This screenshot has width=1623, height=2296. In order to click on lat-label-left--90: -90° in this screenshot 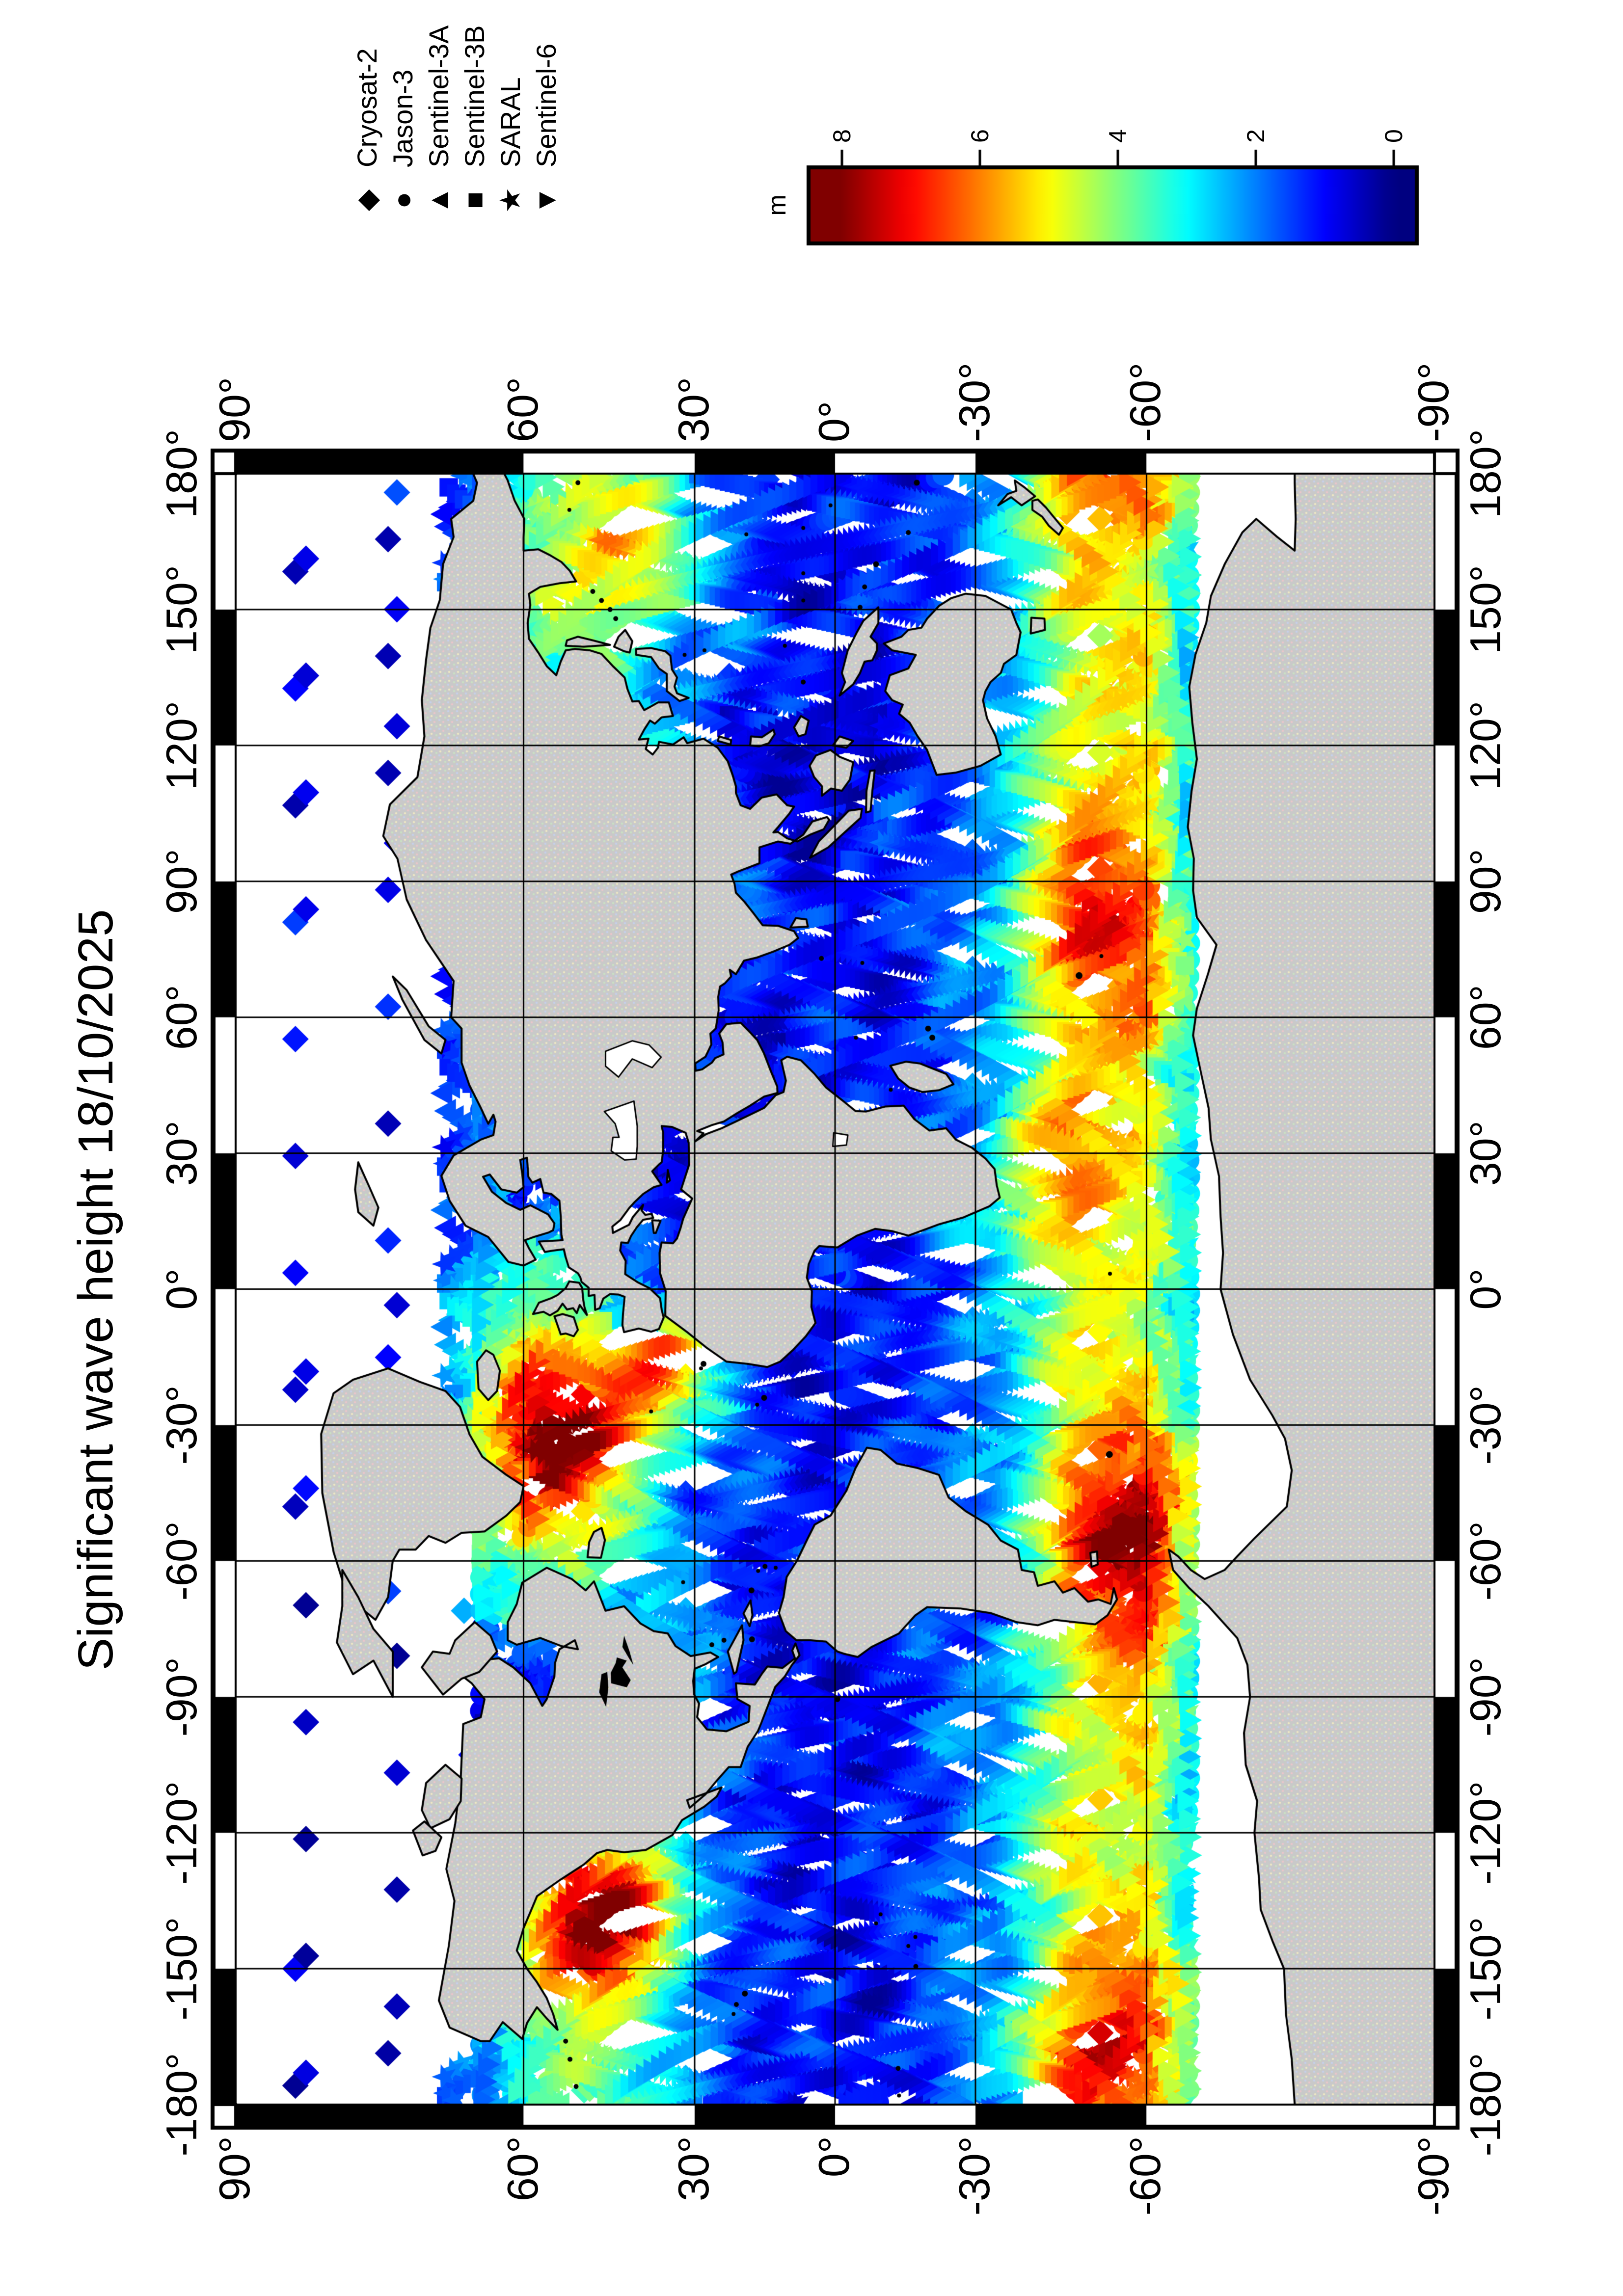, I will do `click(1434, 2176)`.